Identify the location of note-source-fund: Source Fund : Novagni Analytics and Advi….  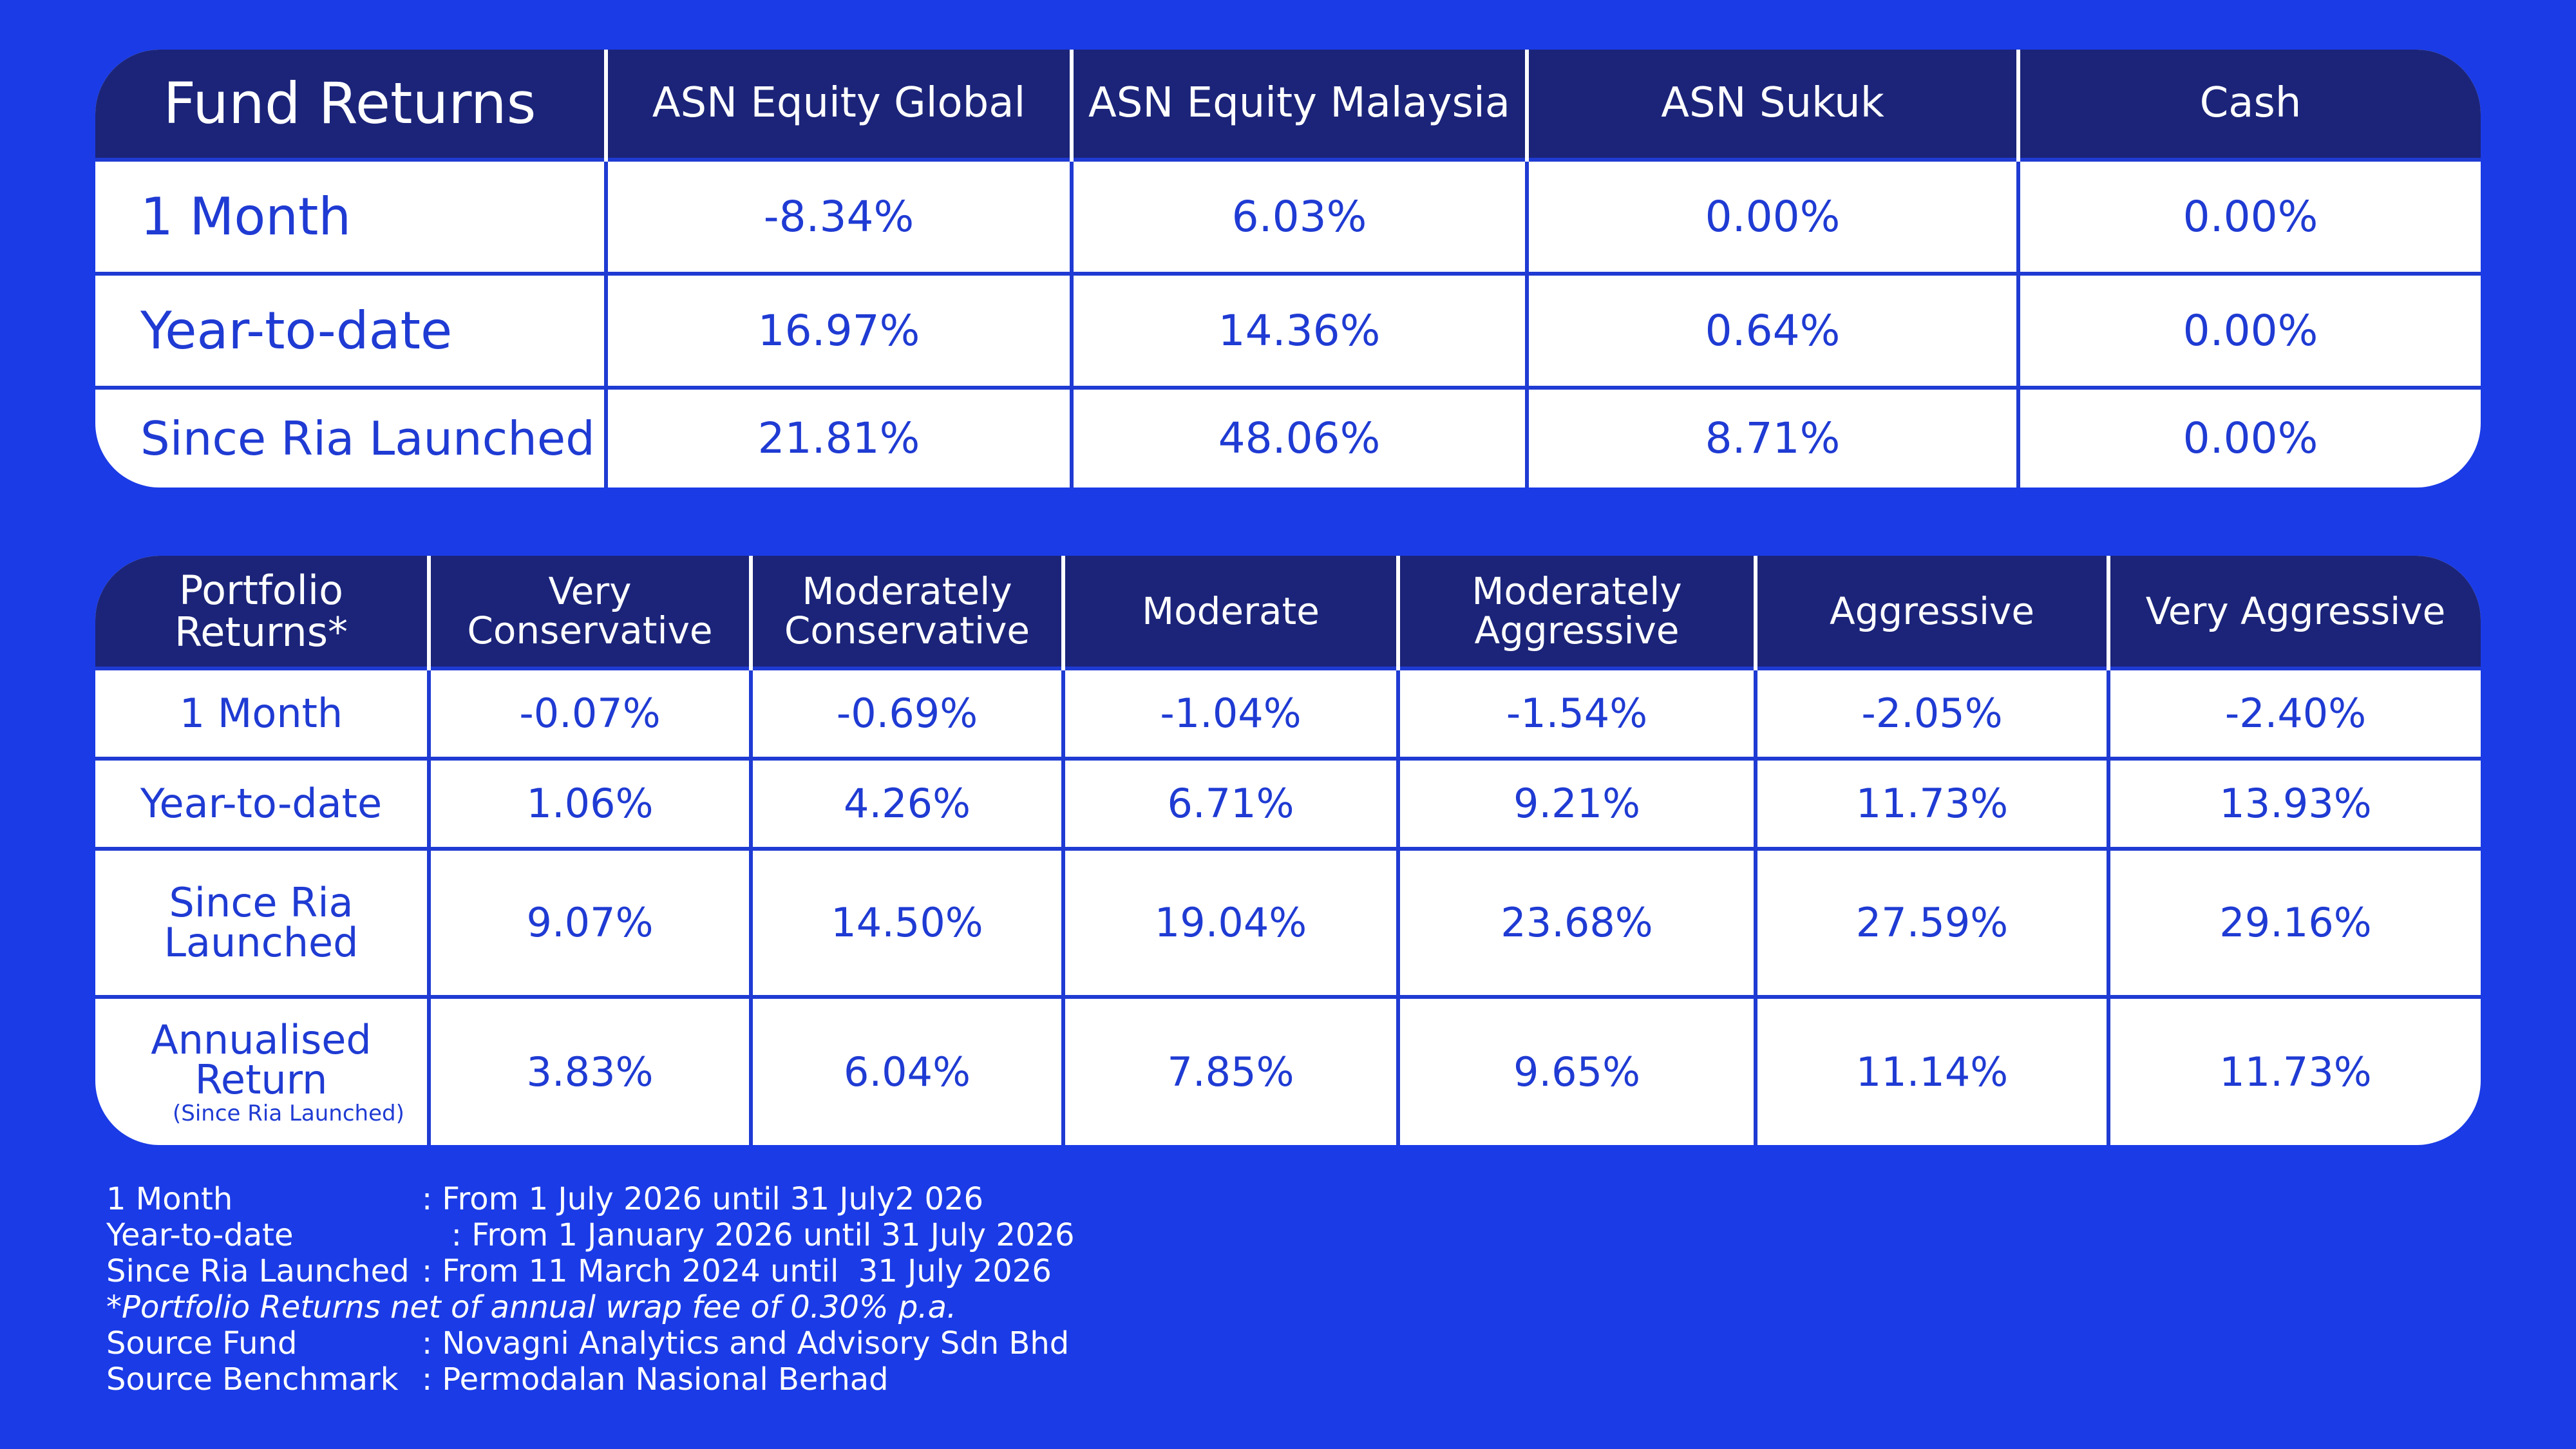
(590, 1343).